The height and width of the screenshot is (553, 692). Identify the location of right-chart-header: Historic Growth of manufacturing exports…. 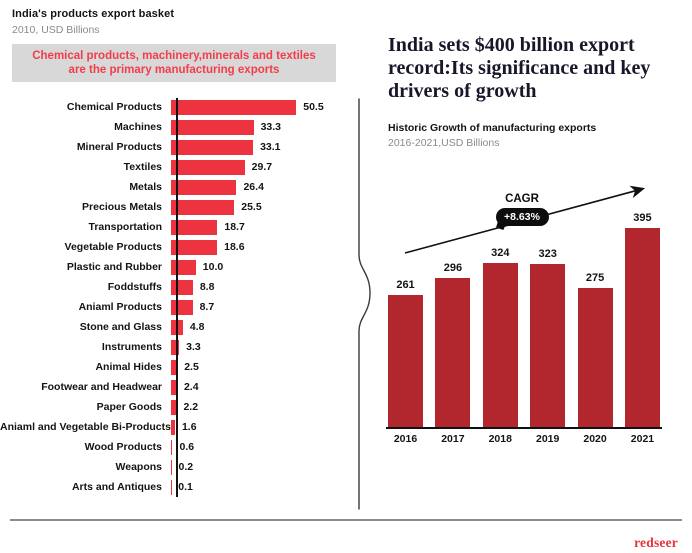
(492, 135).